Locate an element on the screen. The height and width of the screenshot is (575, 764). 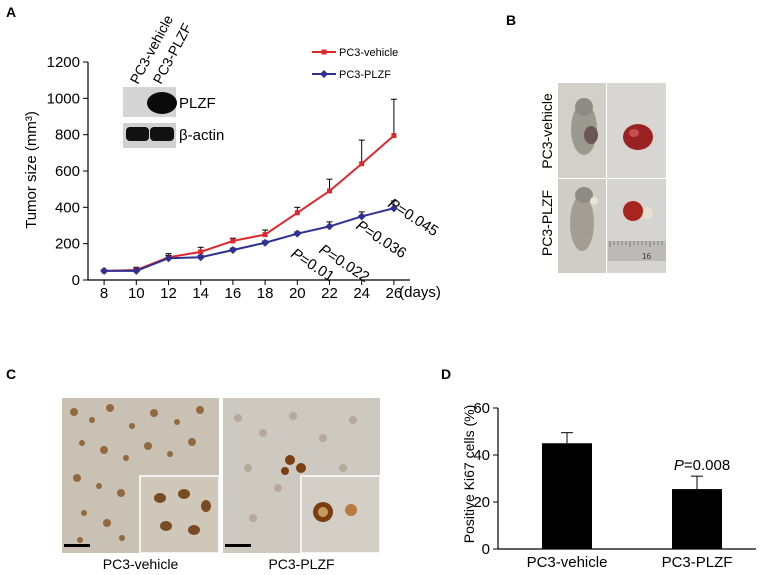
x-tick-label: 10 is located at coordinates (136, 293).